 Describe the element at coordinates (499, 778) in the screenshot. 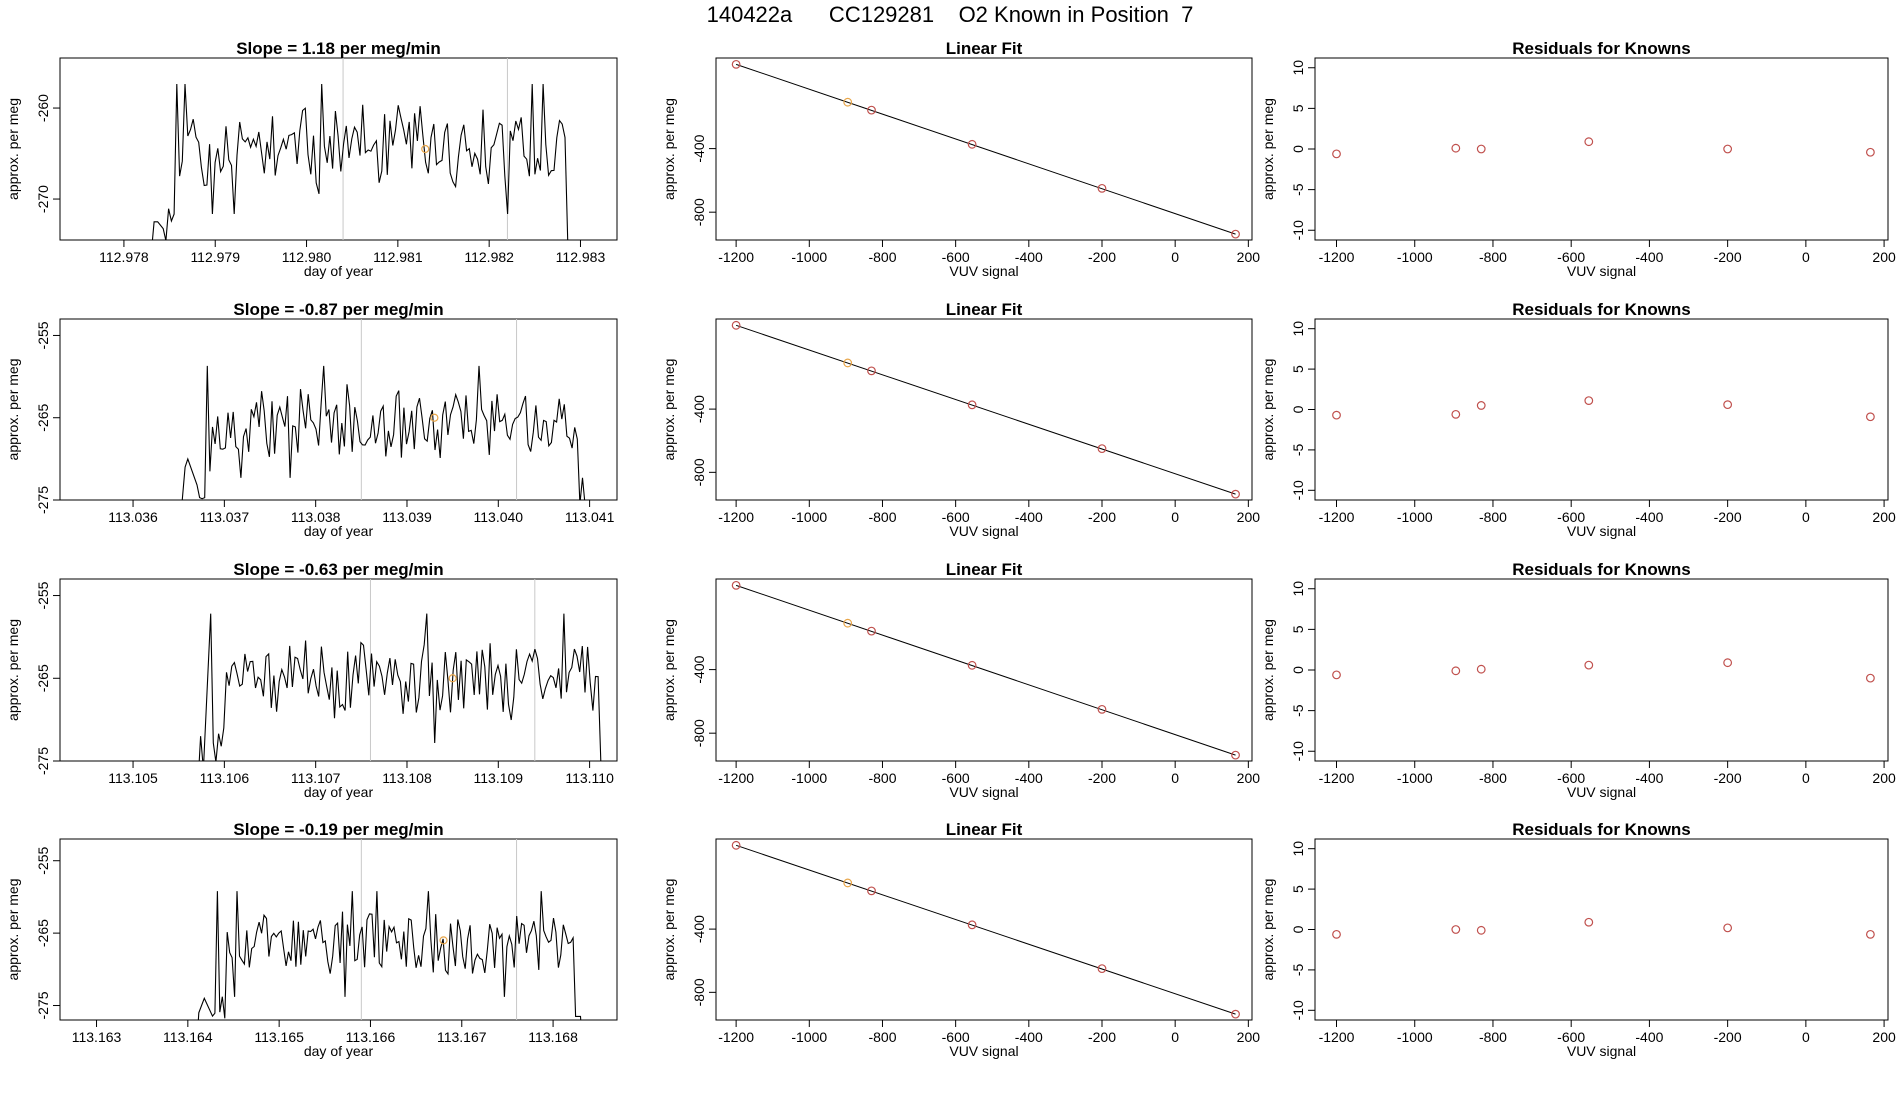

I see `x-tick-label: 113.109` at that location.